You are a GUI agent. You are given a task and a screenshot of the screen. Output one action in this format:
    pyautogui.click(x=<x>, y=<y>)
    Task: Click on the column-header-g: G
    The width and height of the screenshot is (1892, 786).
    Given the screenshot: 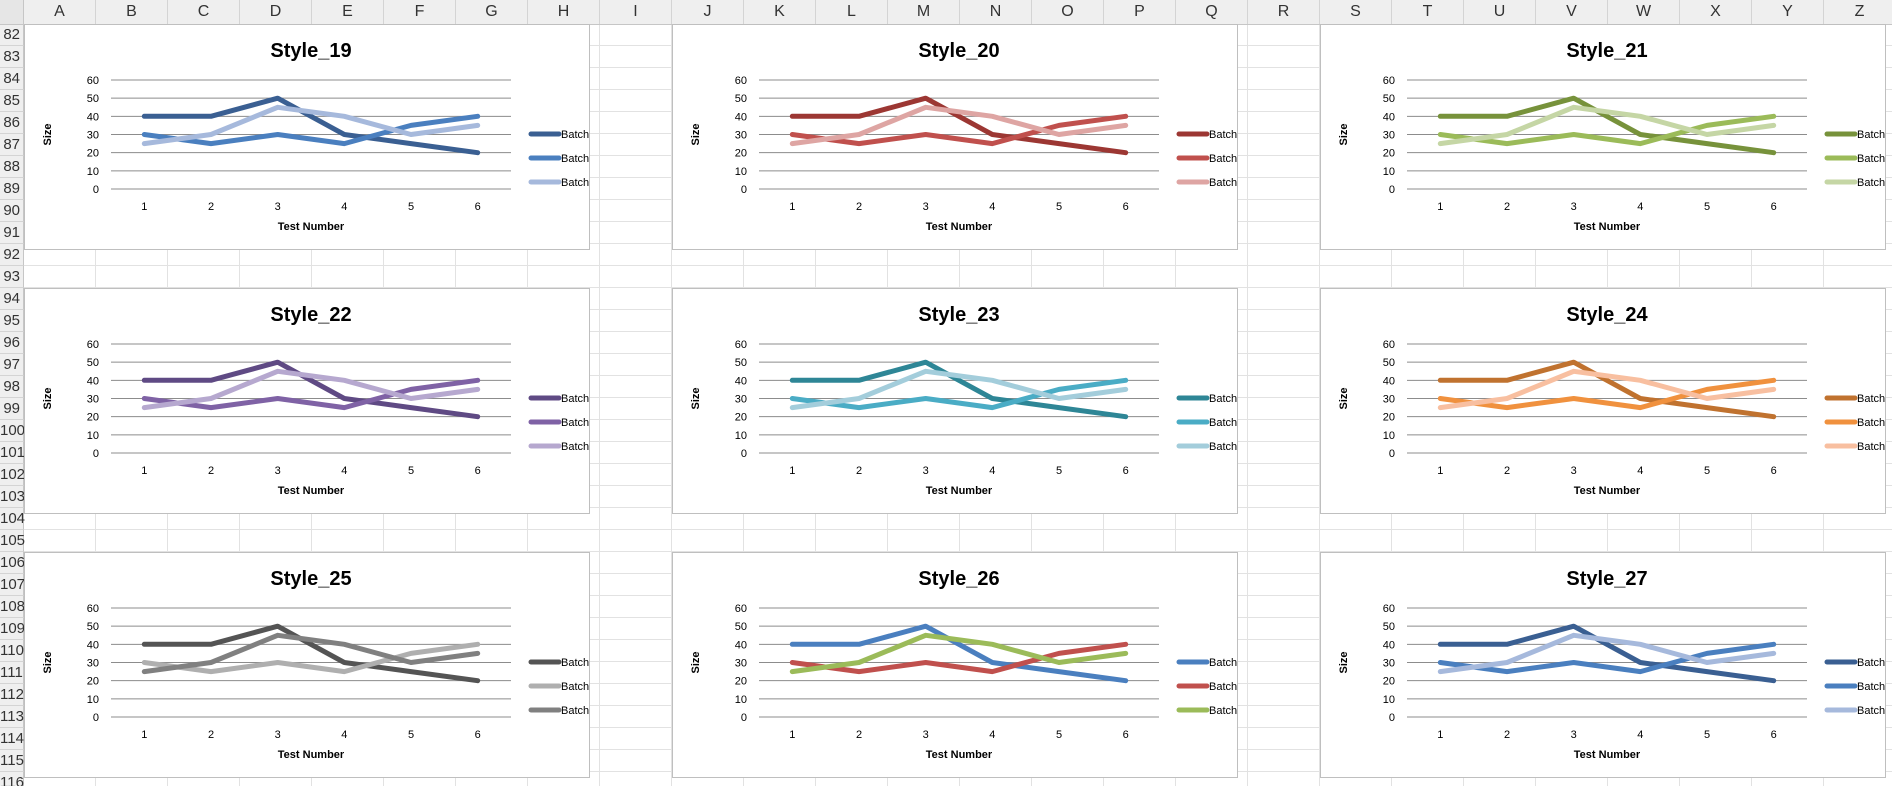 What is the action you would take?
    pyautogui.click(x=492, y=12)
    